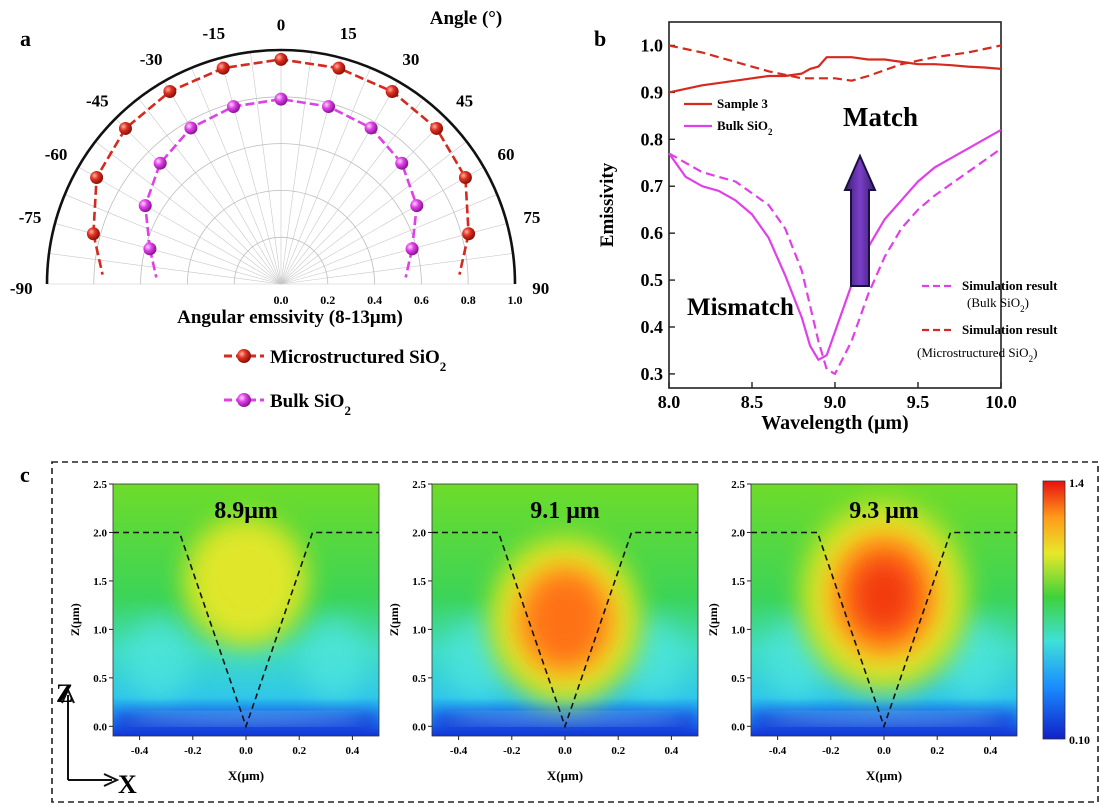 This screenshot has height=807, width=1109. Describe the element at coordinates (213, 33) in the screenshot. I see `angle-tick-label: -15` at that location.